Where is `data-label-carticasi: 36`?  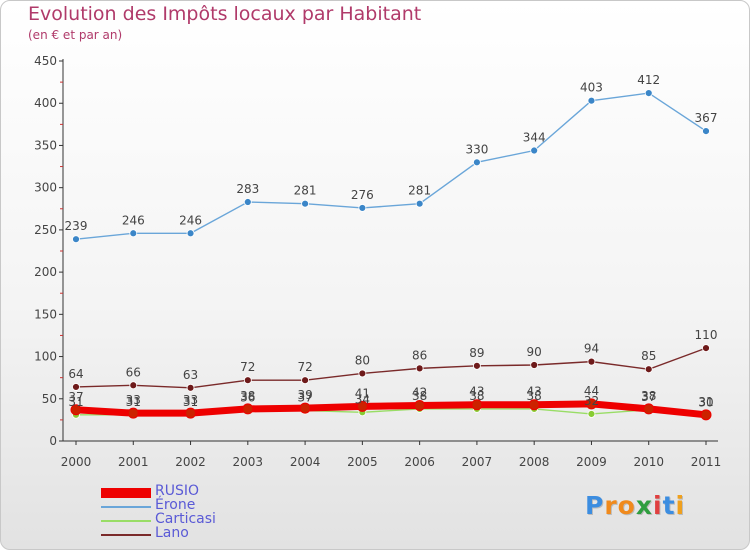
data-label-carticasi: 36 is located at coordinates (247, 398).